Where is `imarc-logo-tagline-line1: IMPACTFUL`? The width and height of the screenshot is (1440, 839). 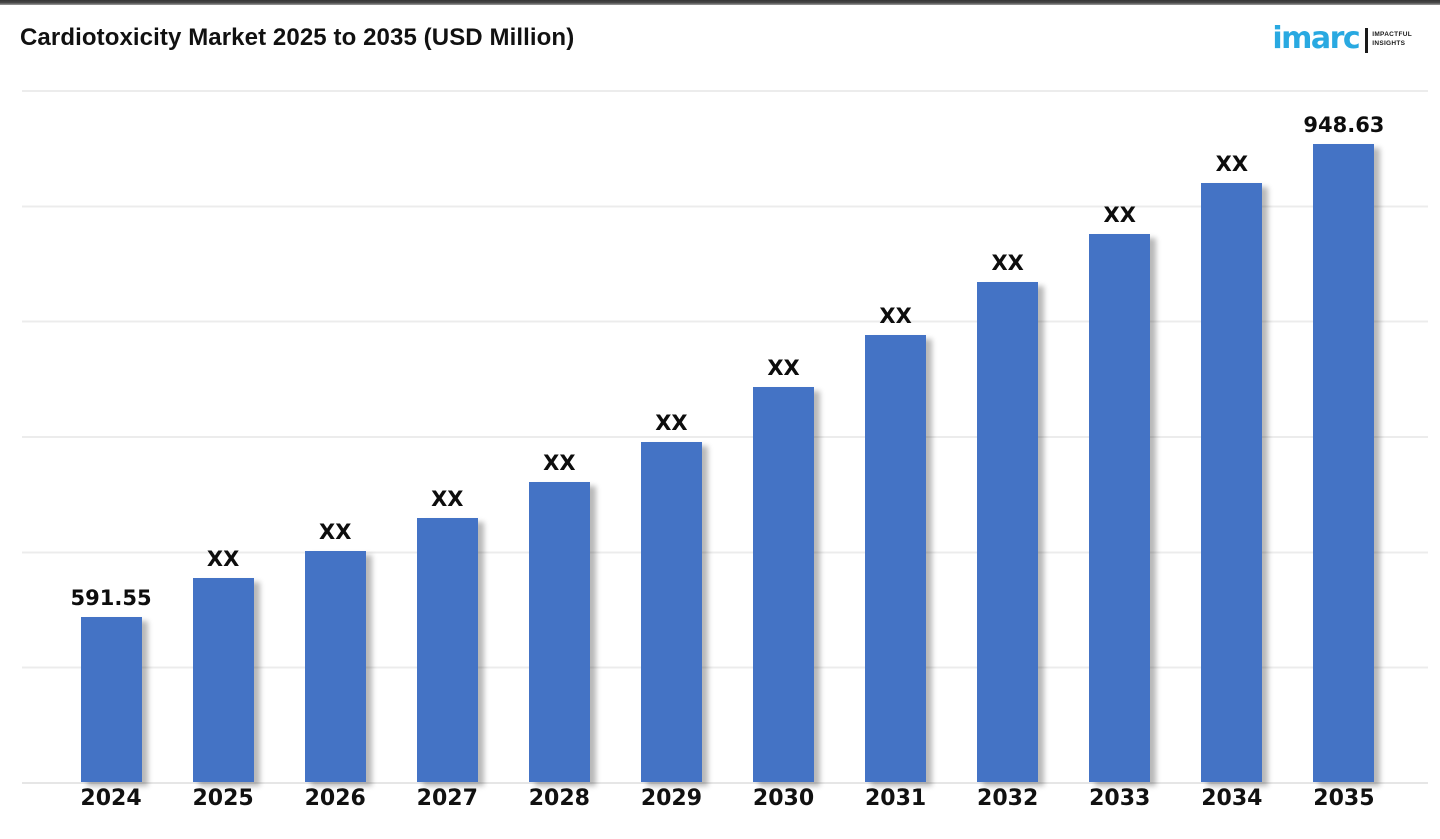
imarc-logo-tagline-line1: IMPACTFUL is located at coordinates (1392, 35).